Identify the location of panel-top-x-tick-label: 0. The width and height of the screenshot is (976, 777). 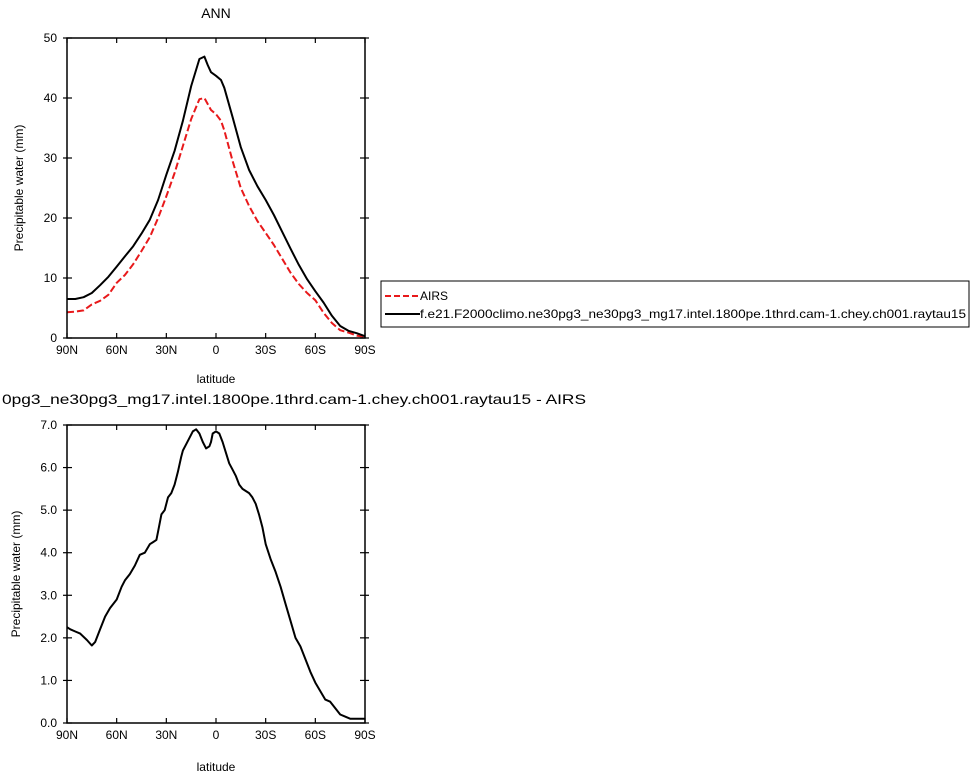
(216, 350).